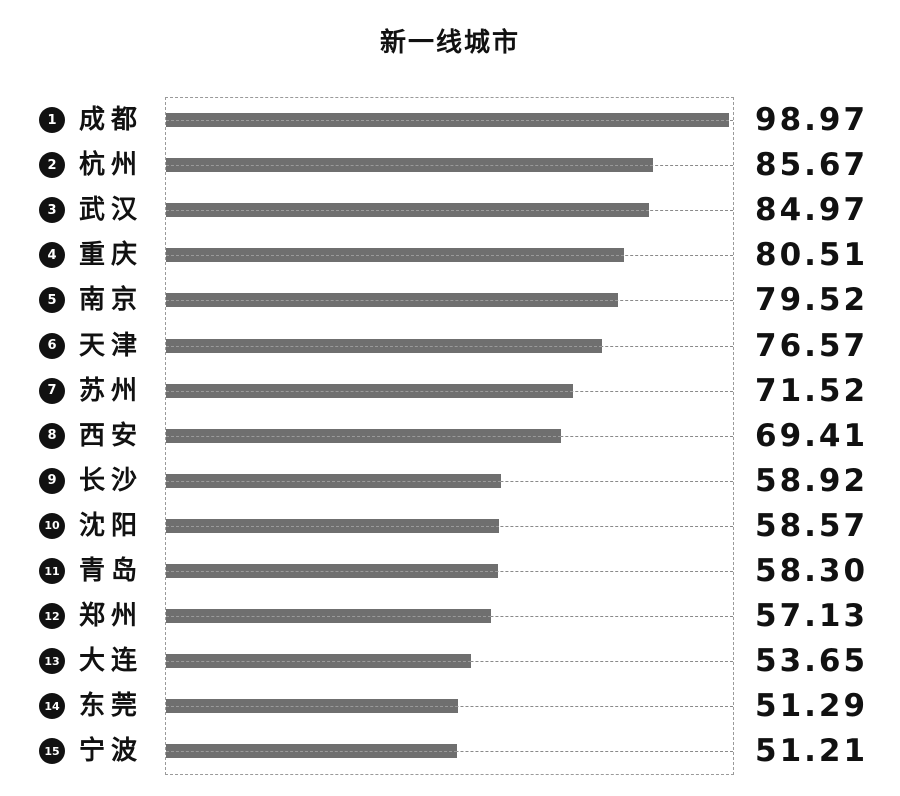 The image size is (900, 796). I want to click on rank-badge: 7, so click(52, 390).